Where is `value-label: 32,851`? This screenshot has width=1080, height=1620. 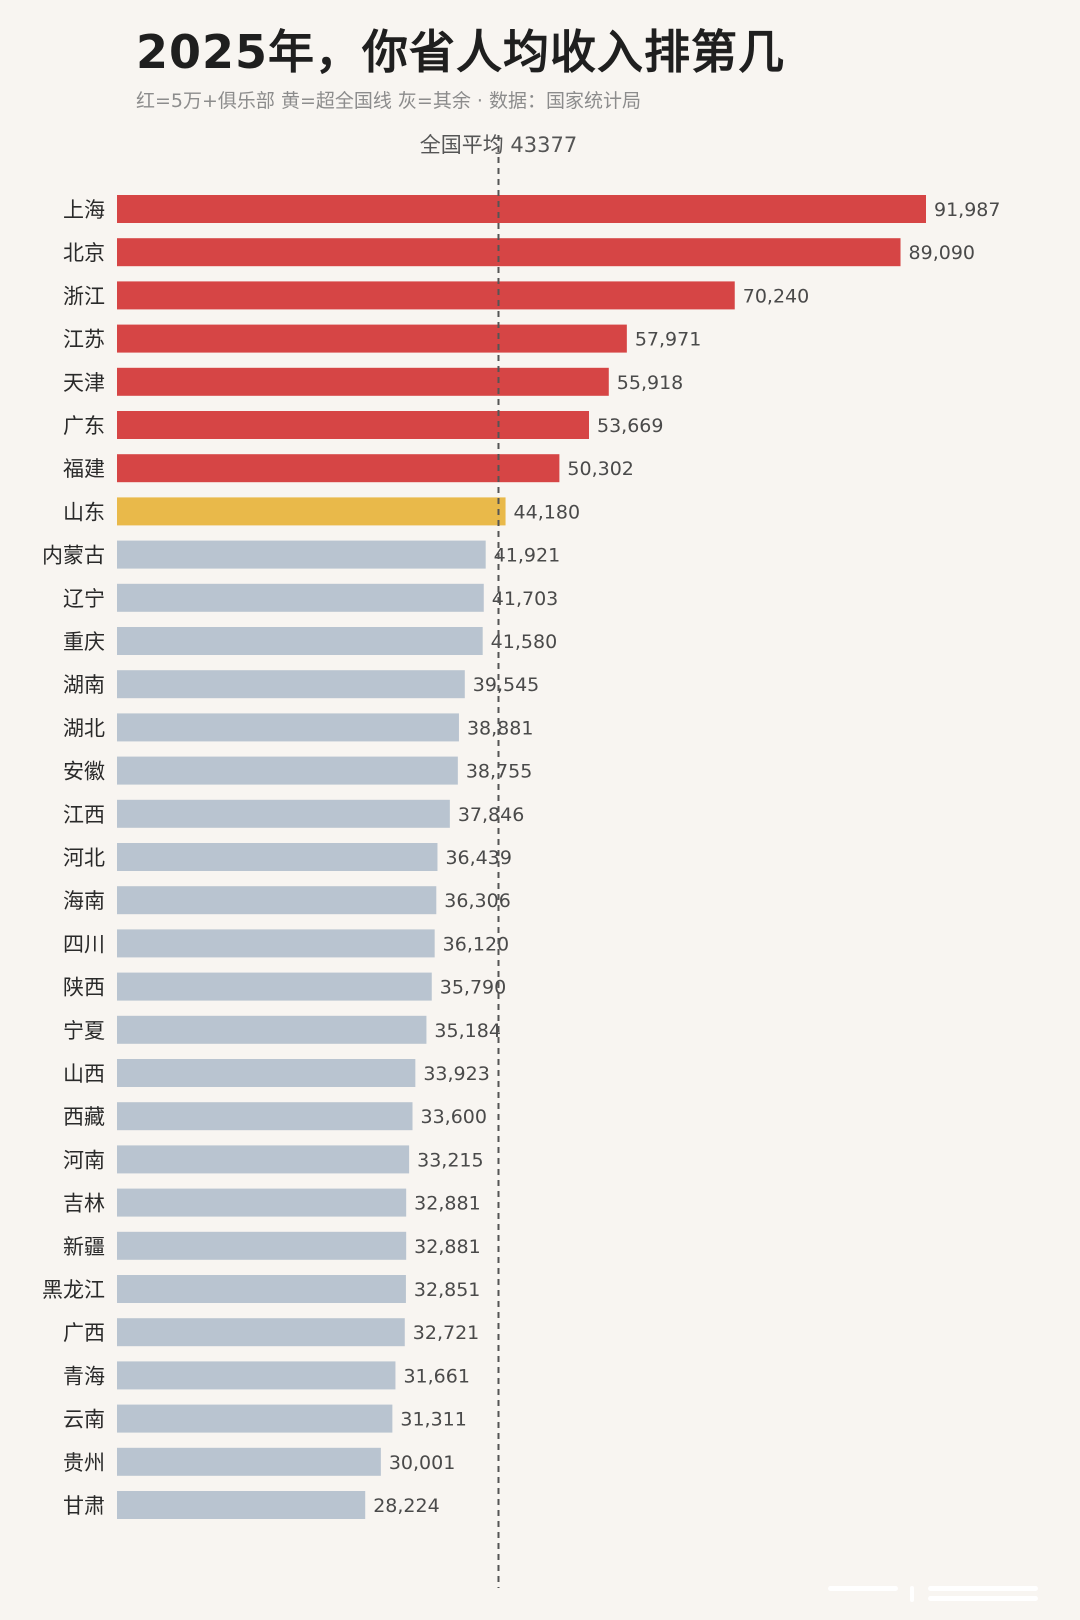 value-label: 32,851 is located at coordinates (447, 1290).